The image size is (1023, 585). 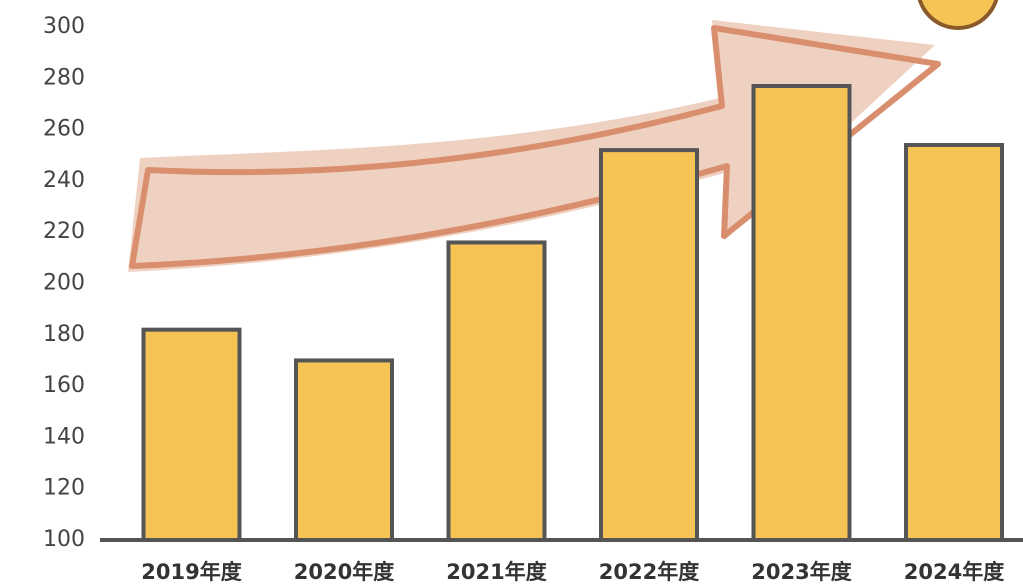 What do you see at coordinates (954, 572) in the screenshot?
I see `x-tick-label: 2024年度` at bounding box center [954, 572].